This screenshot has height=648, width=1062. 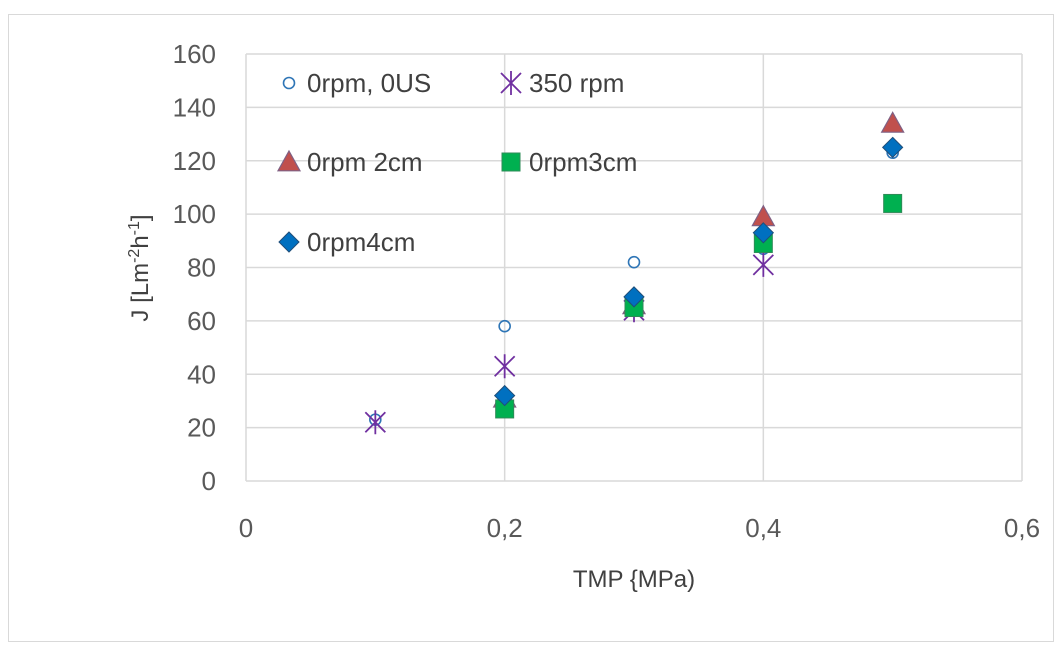 What do you see at coordinates (140, 217) in the screenshot?
I see `y-axis-title-end: ]` at bounding box center [140, 217].